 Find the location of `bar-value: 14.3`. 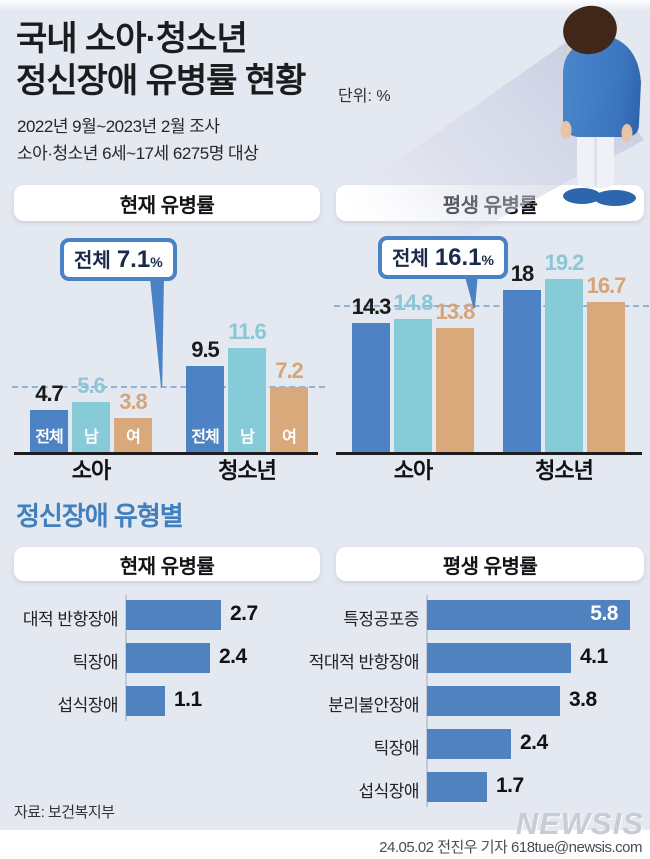

bar-value: 14.3 is located at coordinates (371, 306).